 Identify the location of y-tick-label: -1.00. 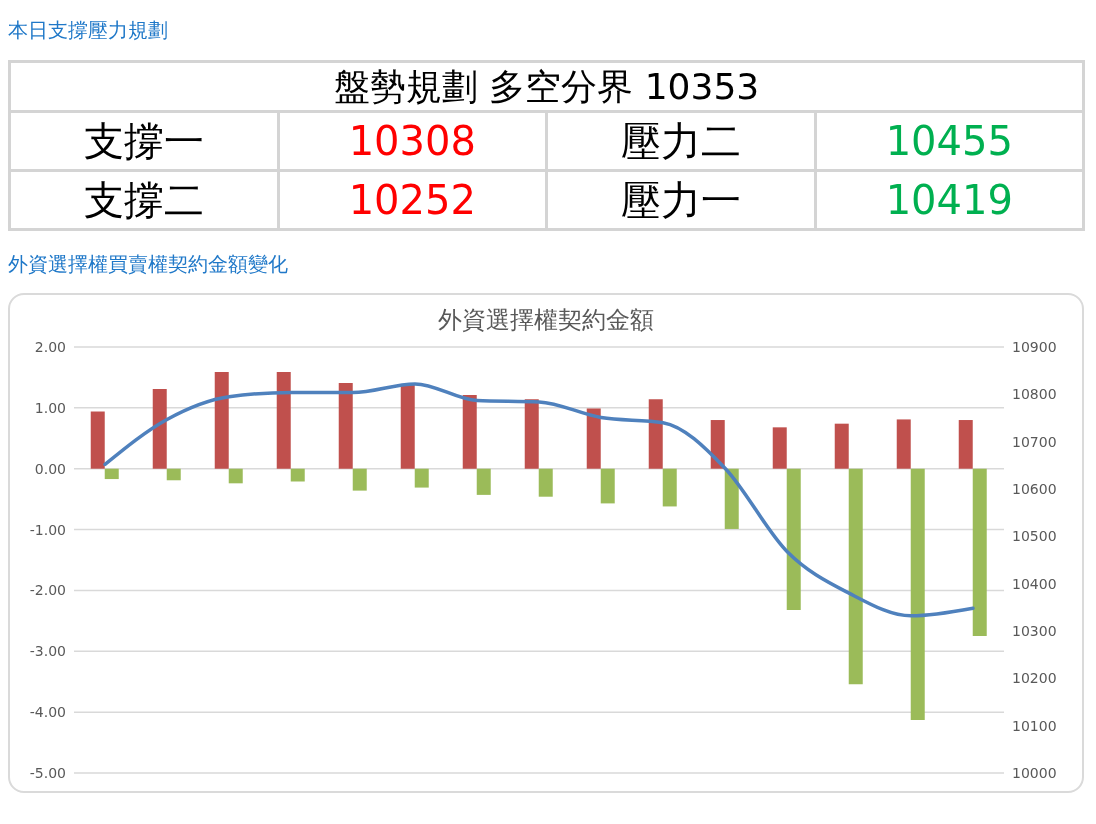
(47, 529).